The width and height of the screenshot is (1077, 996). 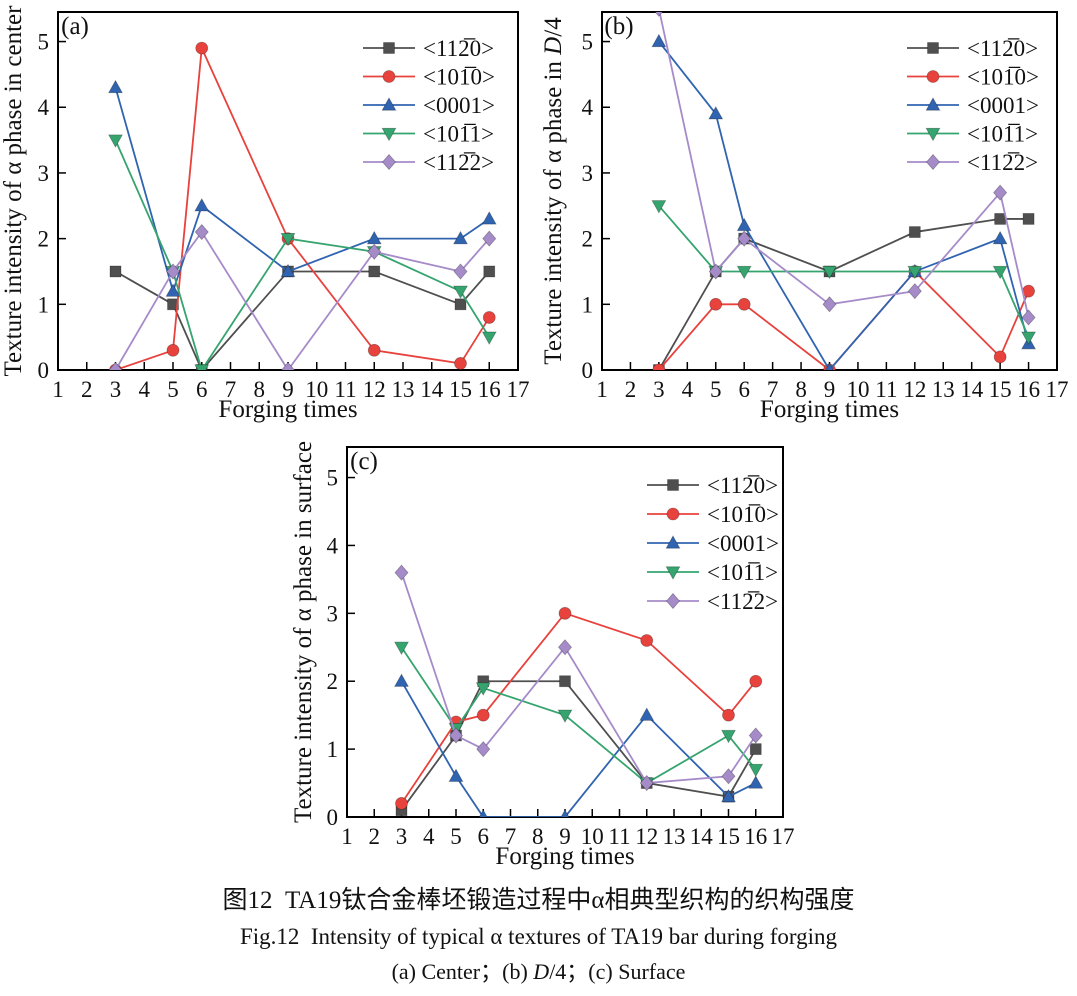 What do you see at coordinates (972, 389) in the screenshot?
I see `x-axis-tick-label: 14` at bounding box center [972, 389].